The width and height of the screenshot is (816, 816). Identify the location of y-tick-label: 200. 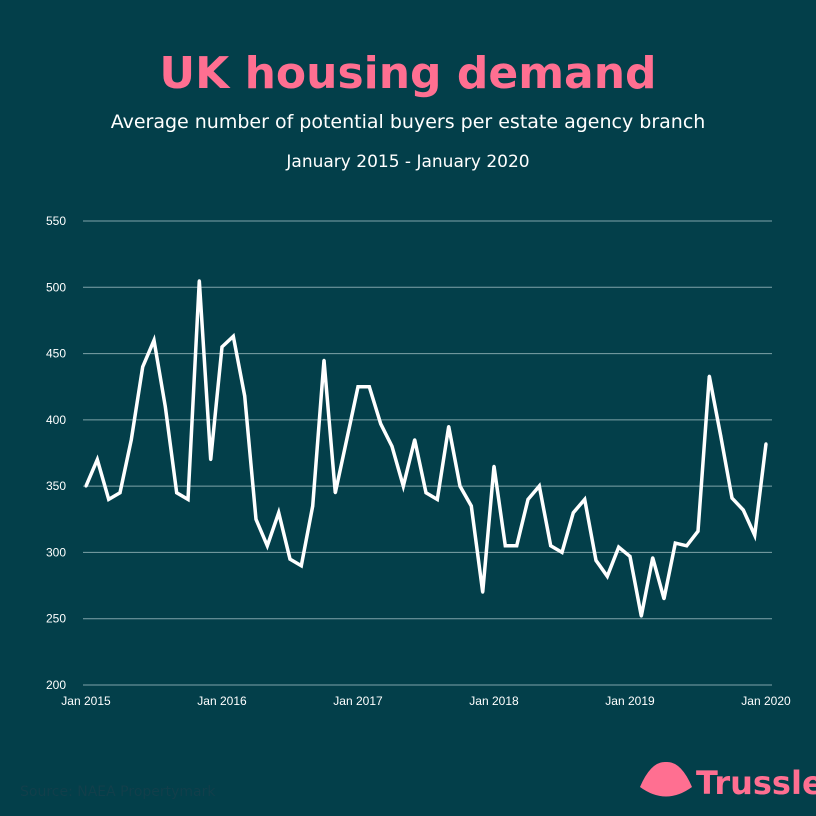
(56, 685).